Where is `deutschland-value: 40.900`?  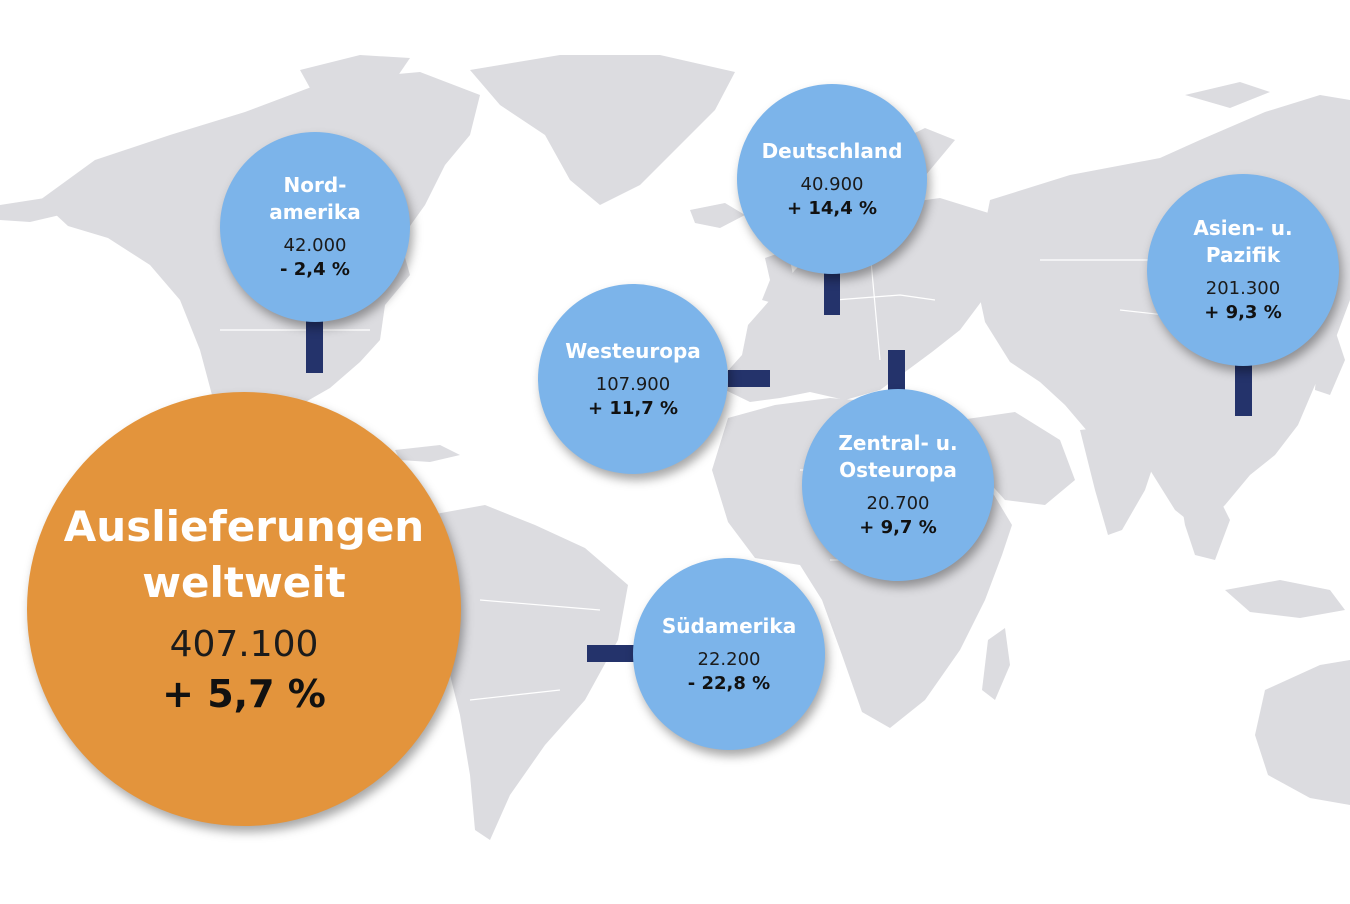 deutschland-value: 40.900 is located at coordinates (832, 184).